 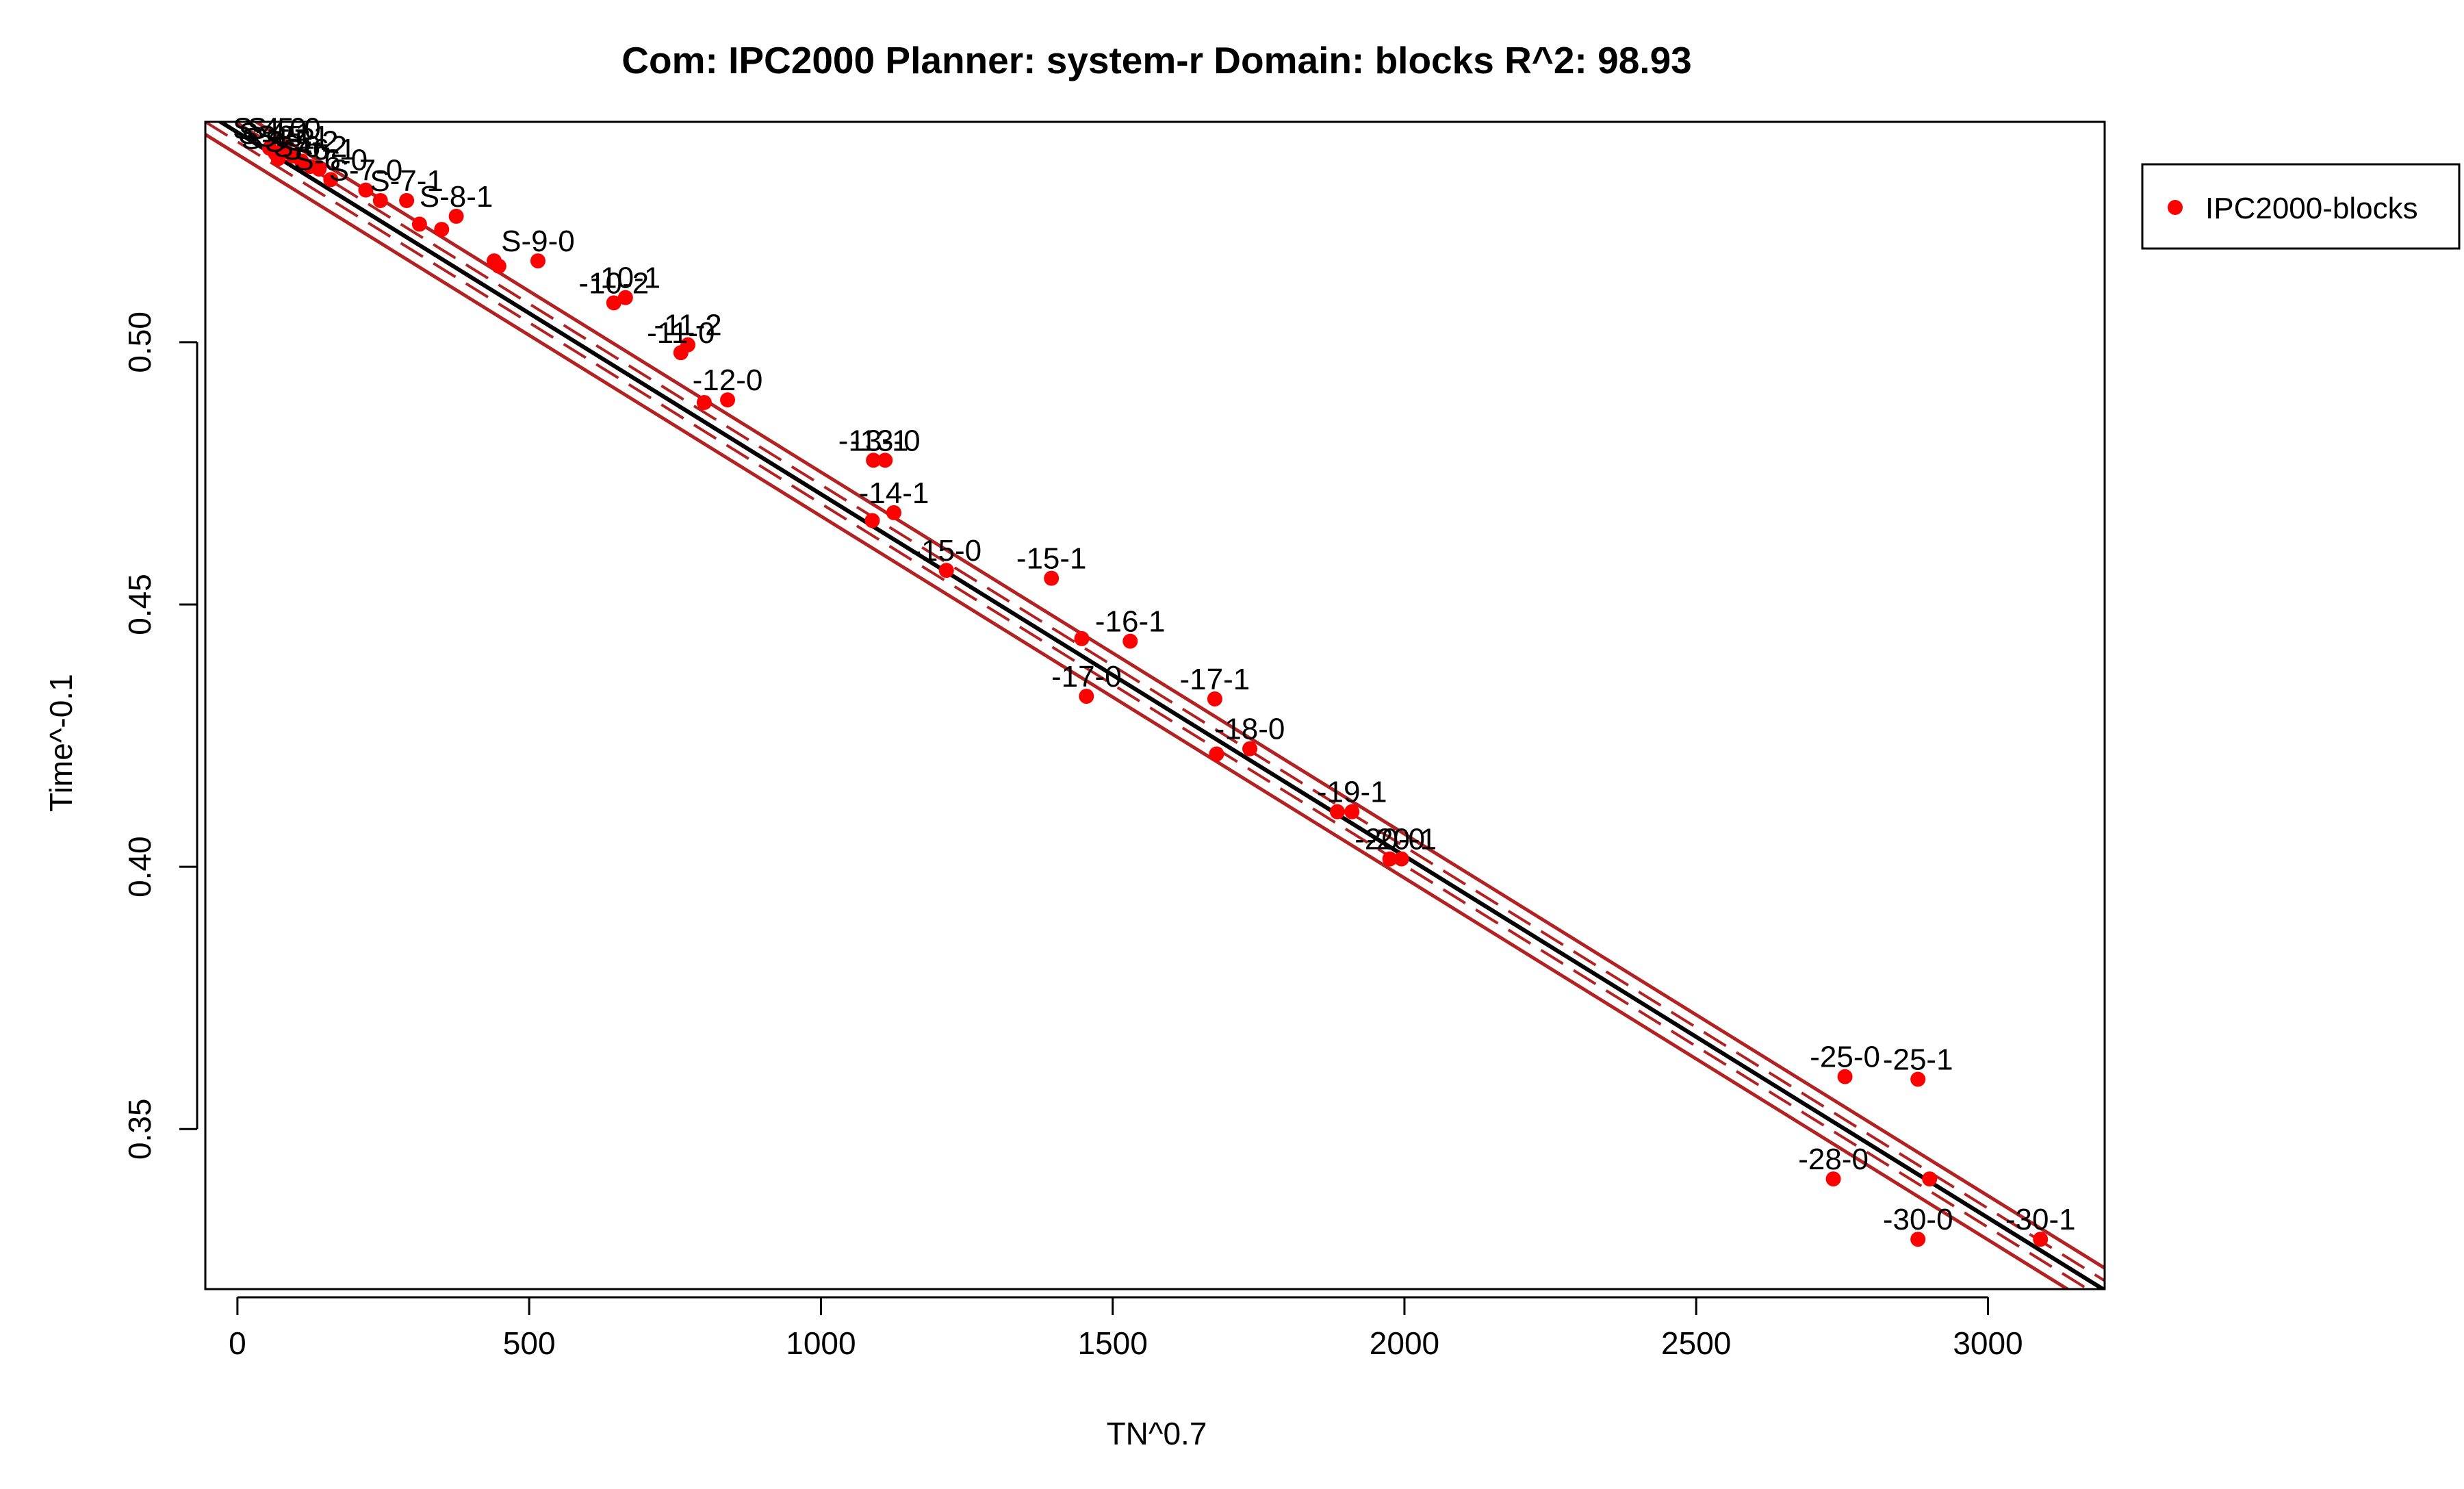 What do you see at coordinates (279, 139) in the screenshot?
I see `data-point-label: S-4-2` at bounding box center [279, 139].